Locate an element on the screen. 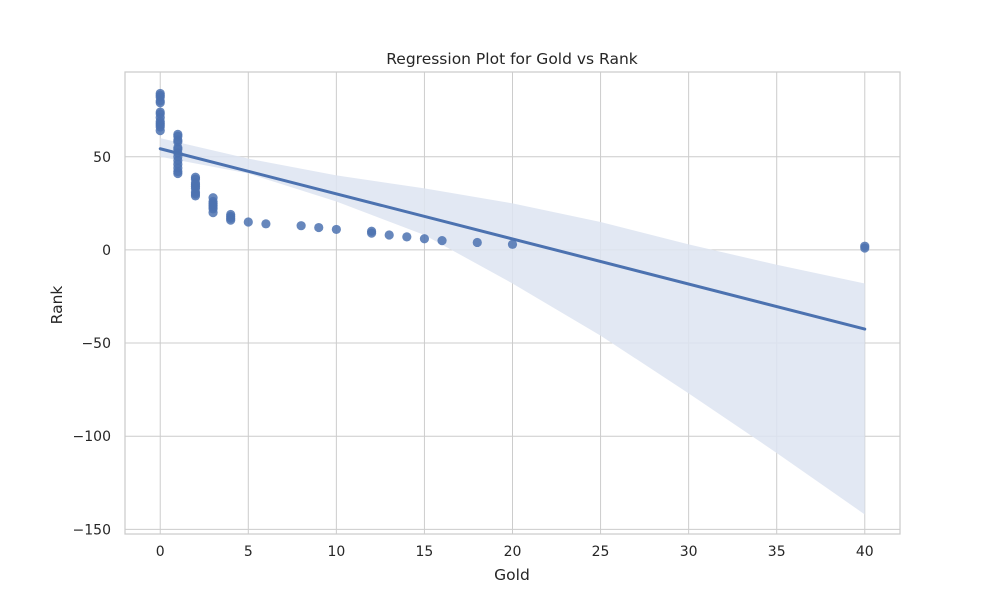  y-tick-label: −50 is located at coordinates (96, 344).